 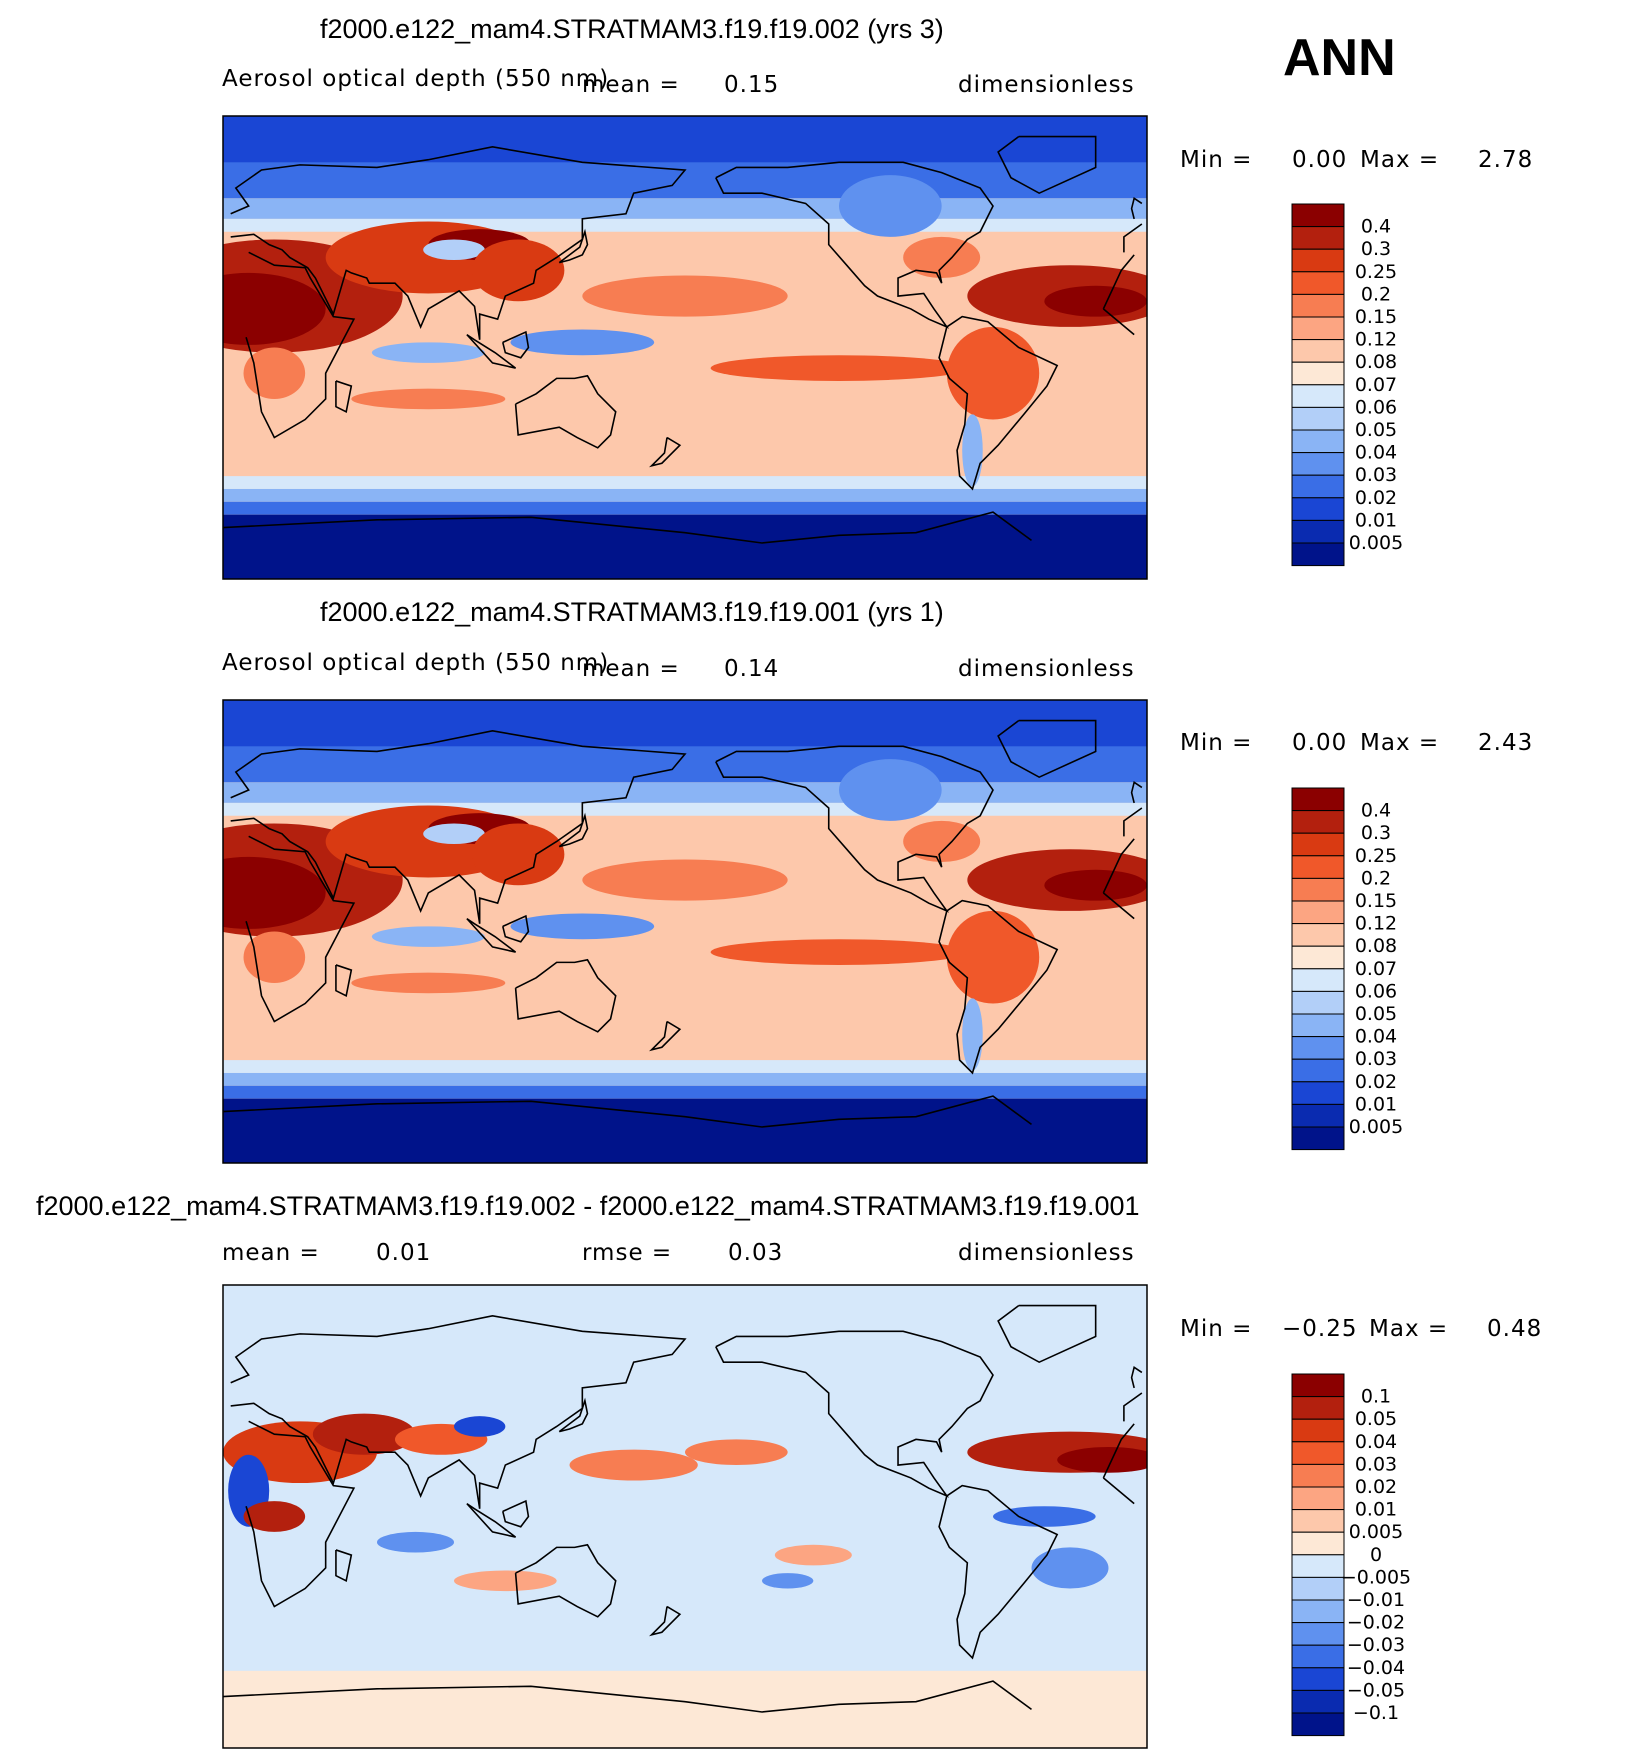 What do you see at coordinates (1320, 160) in the screenshot?
I see `panel-1-min-value: 0.00` at bounding box center [1320, 160].